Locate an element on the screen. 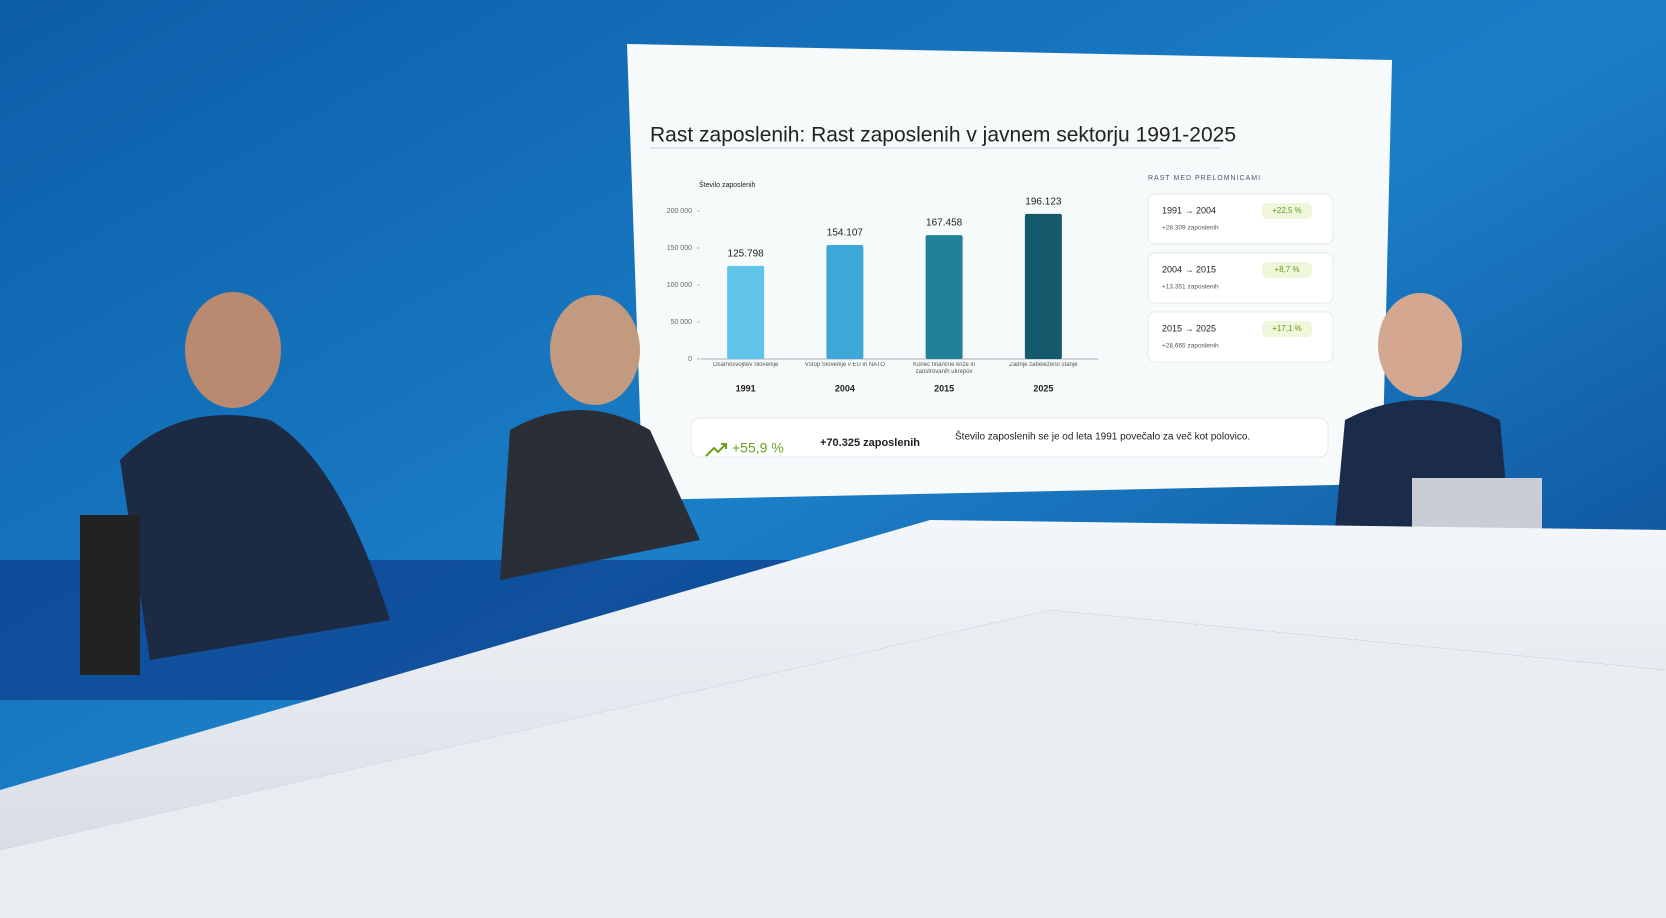 Image resolution: width=1666 pixels, height=918 pixels. category-description: Zadnje zabeleženo stanje is located at coordinates (1043, 365).